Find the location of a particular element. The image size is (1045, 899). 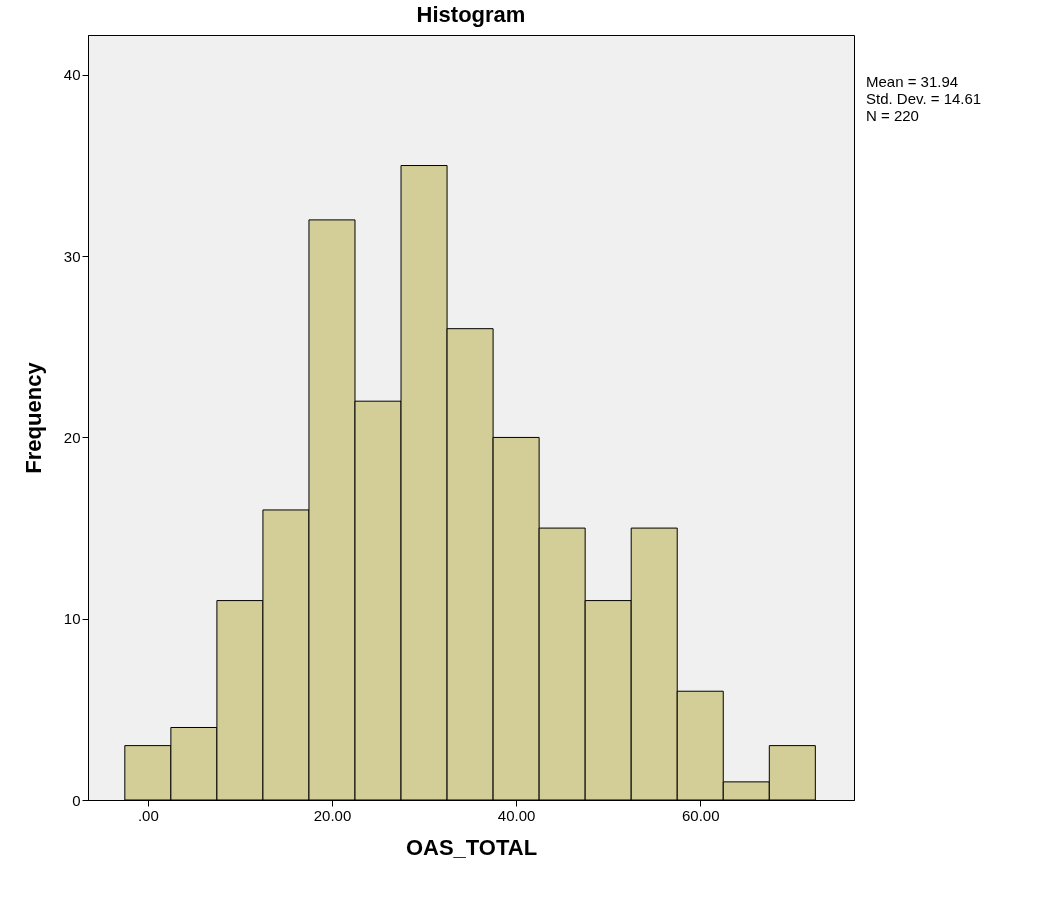

y-axis-title: Frequency is located at coordinates (33, 417).